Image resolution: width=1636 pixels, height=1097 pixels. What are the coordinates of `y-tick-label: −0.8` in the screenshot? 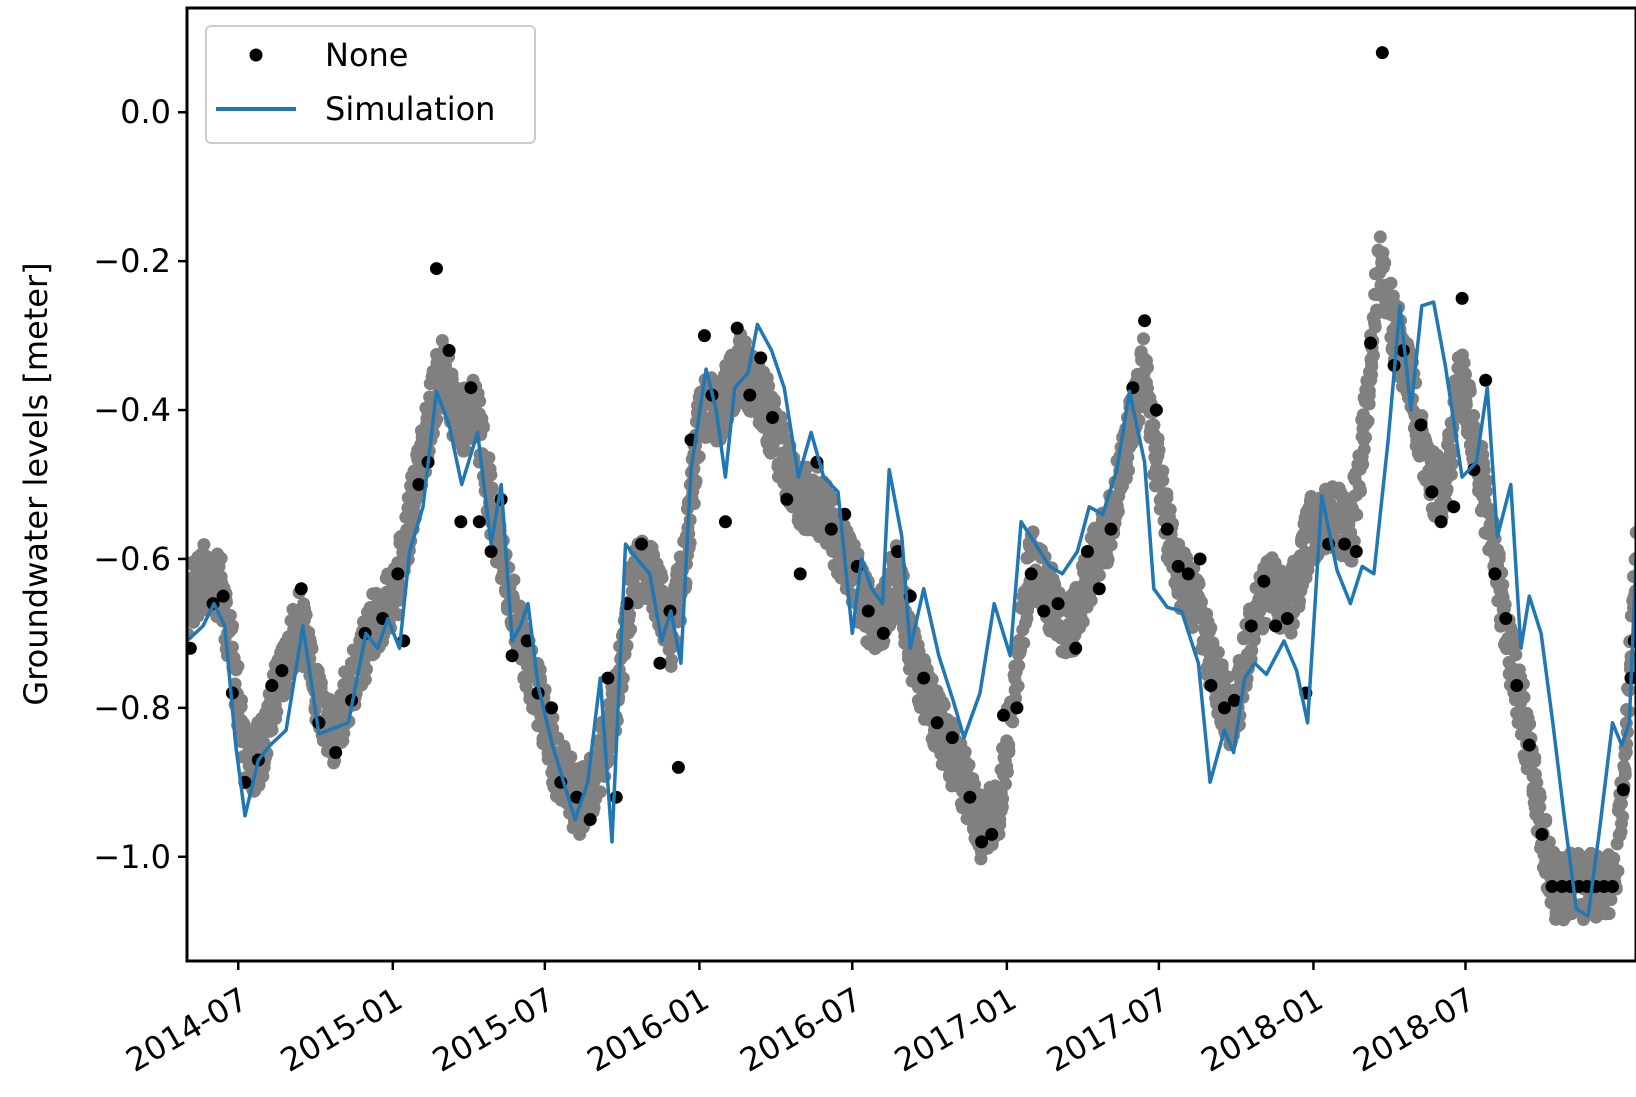 It's located at (132, 708).